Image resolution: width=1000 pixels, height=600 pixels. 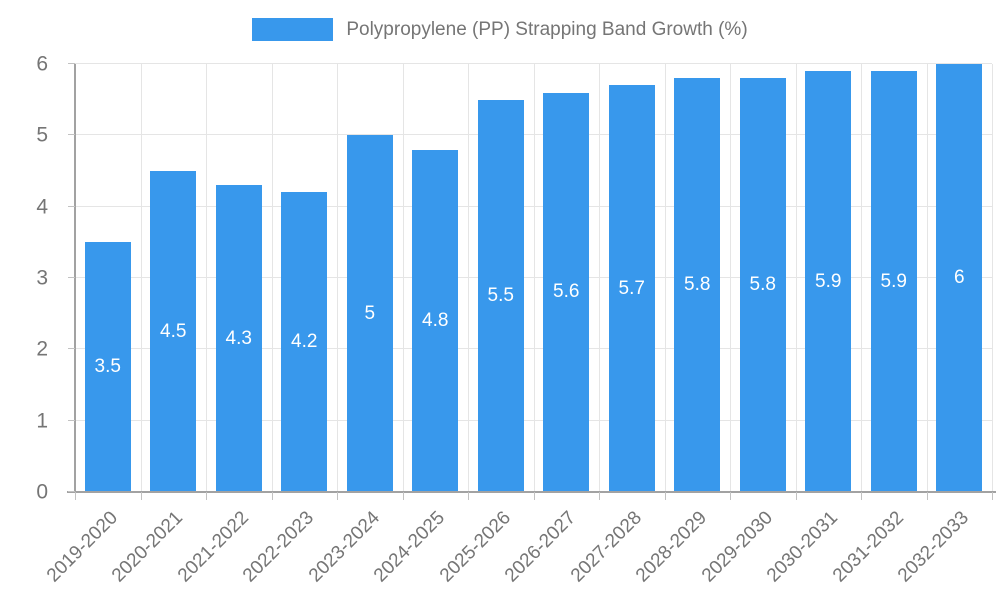 I want to click on bar-2032-2033: 6, so click(x=959, y=278).